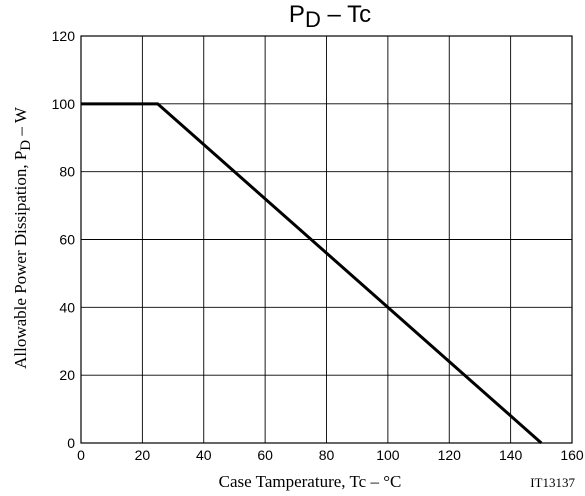  Describe the element at coordinates (265, 455) in the screenshot. I see `x-tick-label: 60` at that location.